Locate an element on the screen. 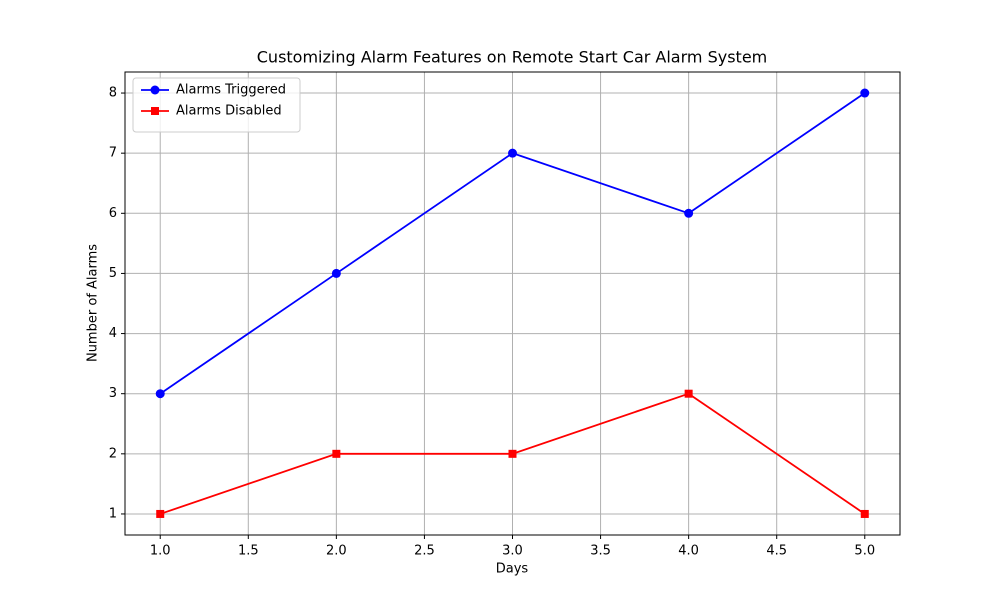  y-tick-label: 8 is located at coordinates (113, 93).